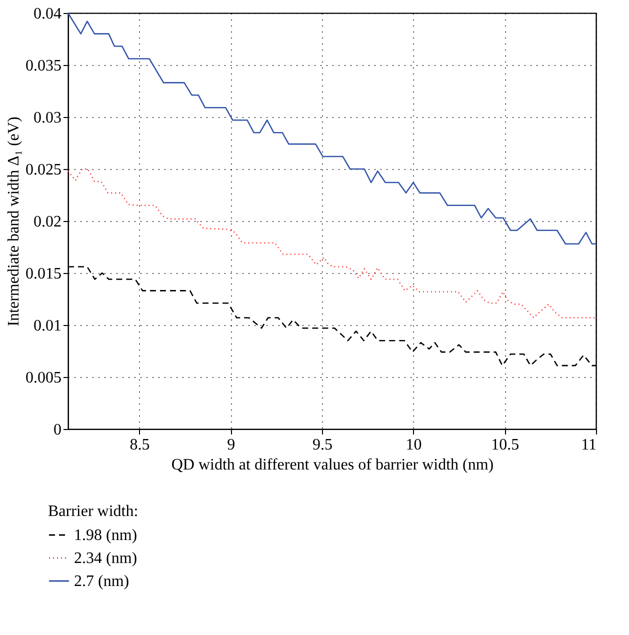 The height and width of the screenshot is (635, 629). I want to click on y-tick-label: 0.02, so click(48, 222).